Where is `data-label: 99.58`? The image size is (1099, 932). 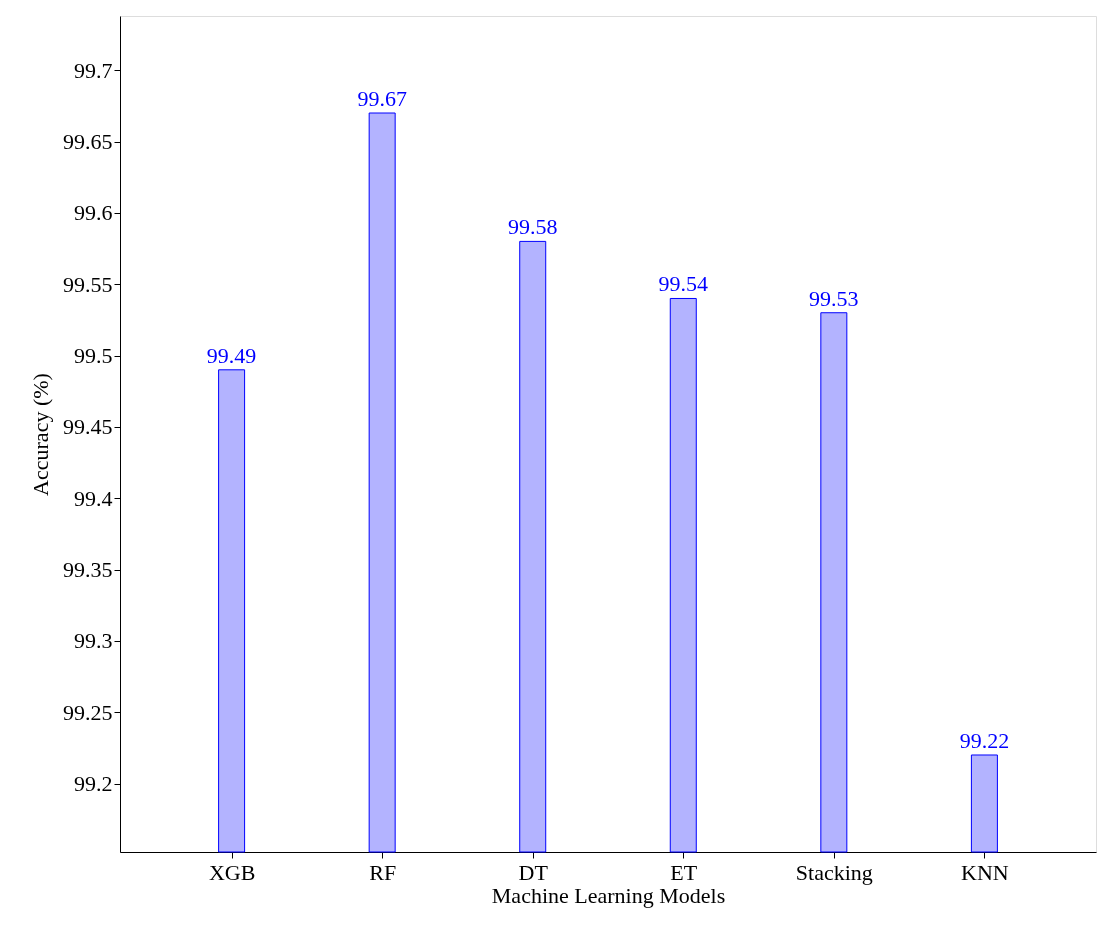
data-label: 99.58 is located at coordinates (532, 227).